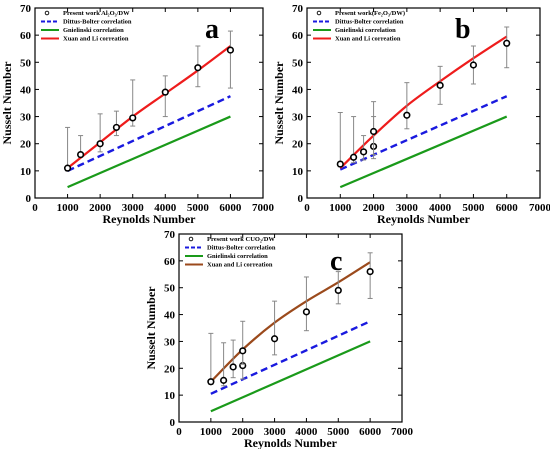 The width and height of the screenshot is (550, 454). What do you see at coordinates (96, 13) in the screenshot?
I see `legend-label: Present work Al₂O₃/DW` at bounding box center [96, 13].